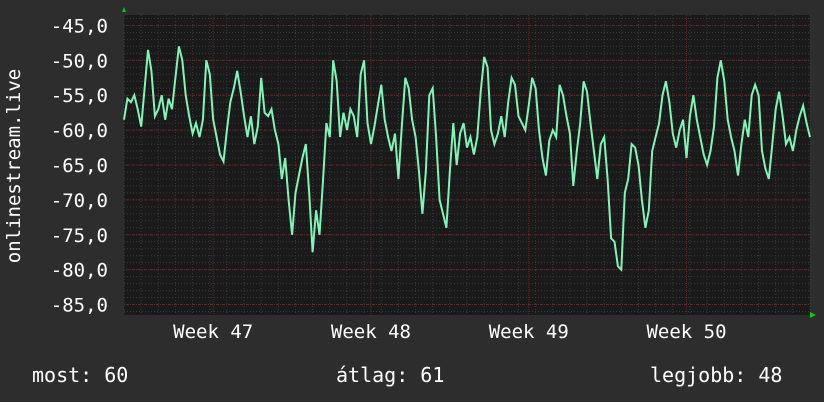  I want to click on stat-now: most: 60, so click(80, 375).